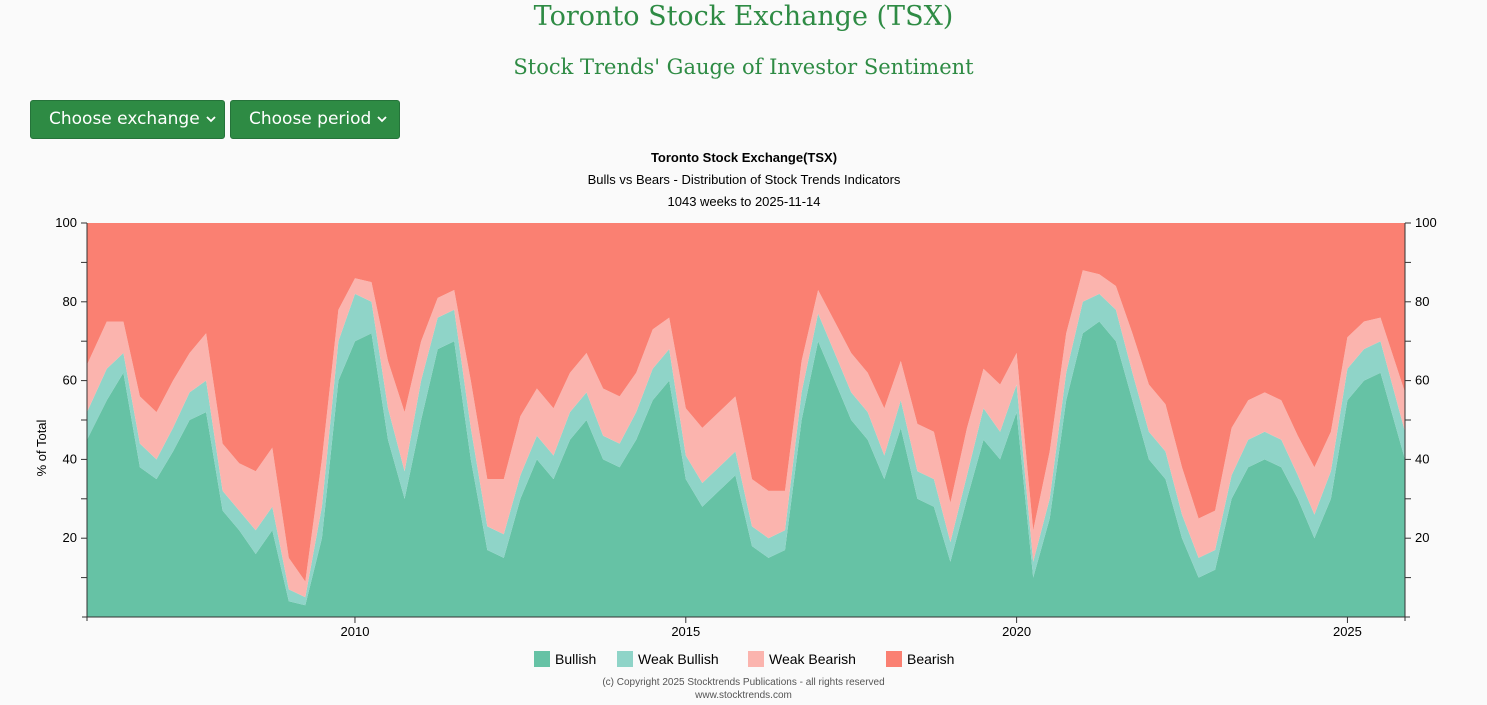 This screenshot has height=705, width=1487. I want to click on y-tick-label-left: 20, so click(70, 537).